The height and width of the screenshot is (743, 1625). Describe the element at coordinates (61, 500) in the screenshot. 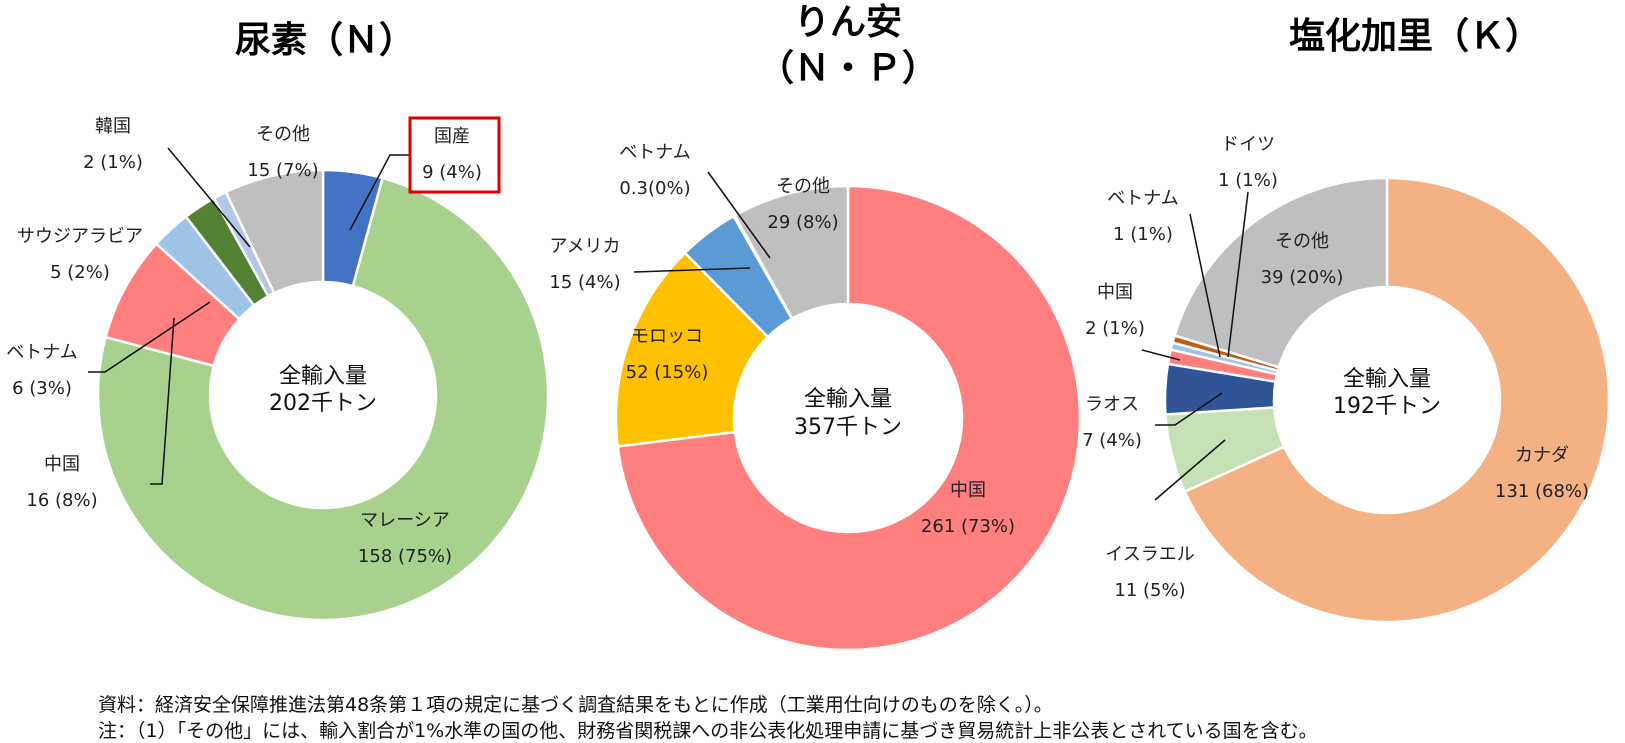

I see `slice-label-value: 16 (8%)` at that location.